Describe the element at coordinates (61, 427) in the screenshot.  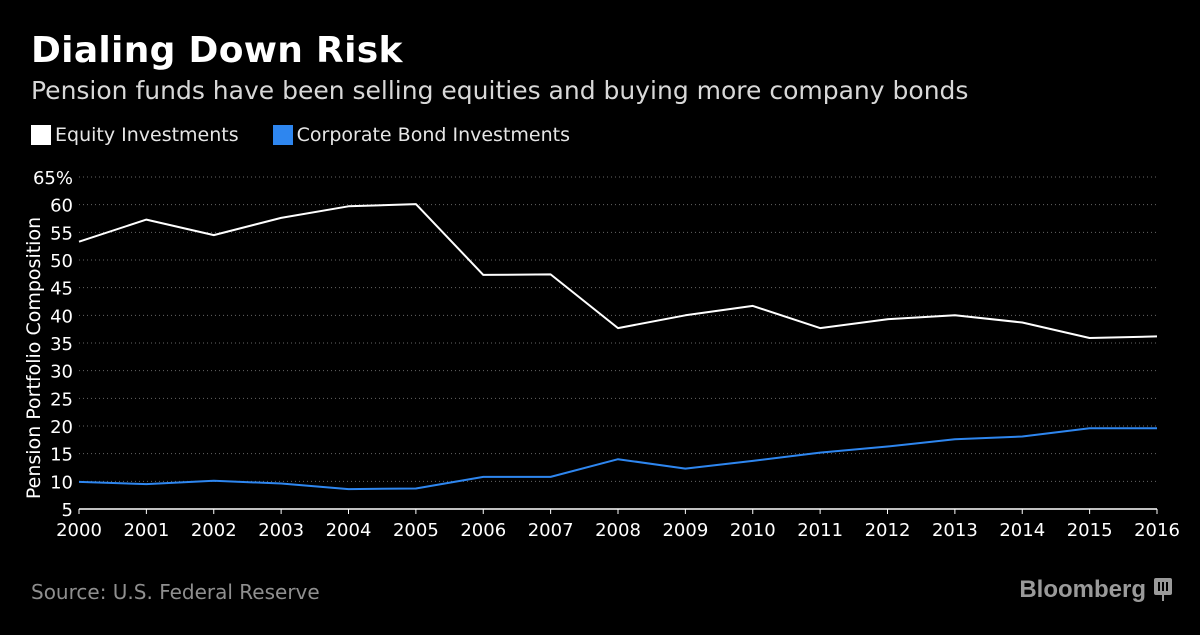
I see `y-tick-label: 20` at that location.